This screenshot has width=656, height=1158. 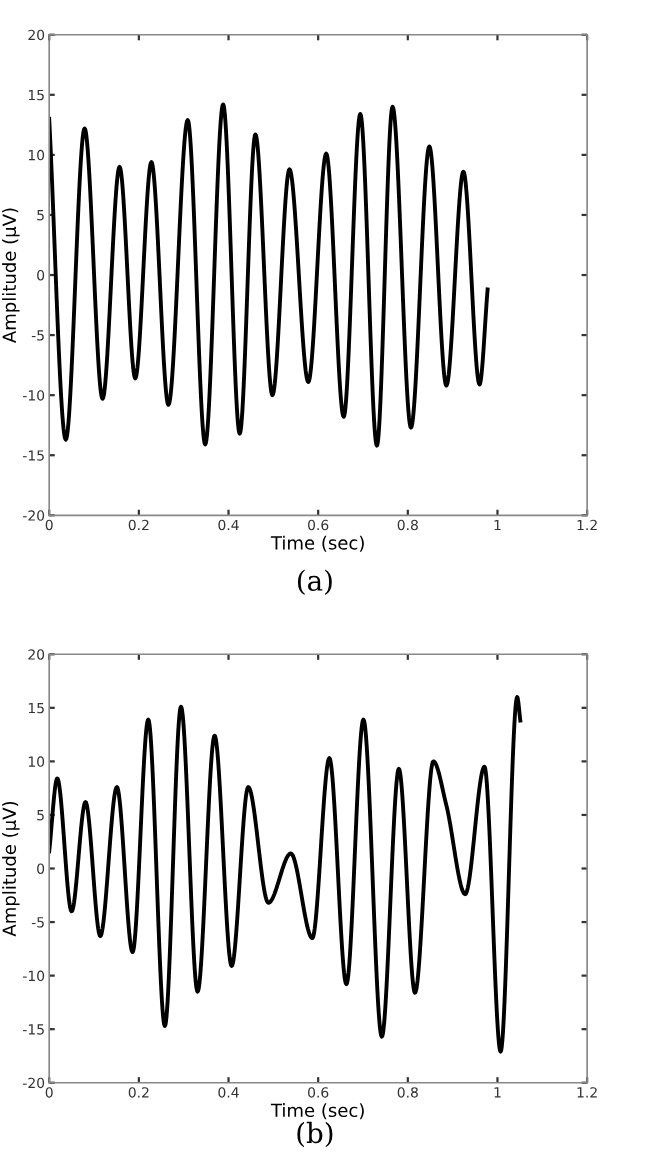 What do you see at coordinates (315, 1134) in the screenshot?
I see `text: (b)` at bounding box center [315, 1134].